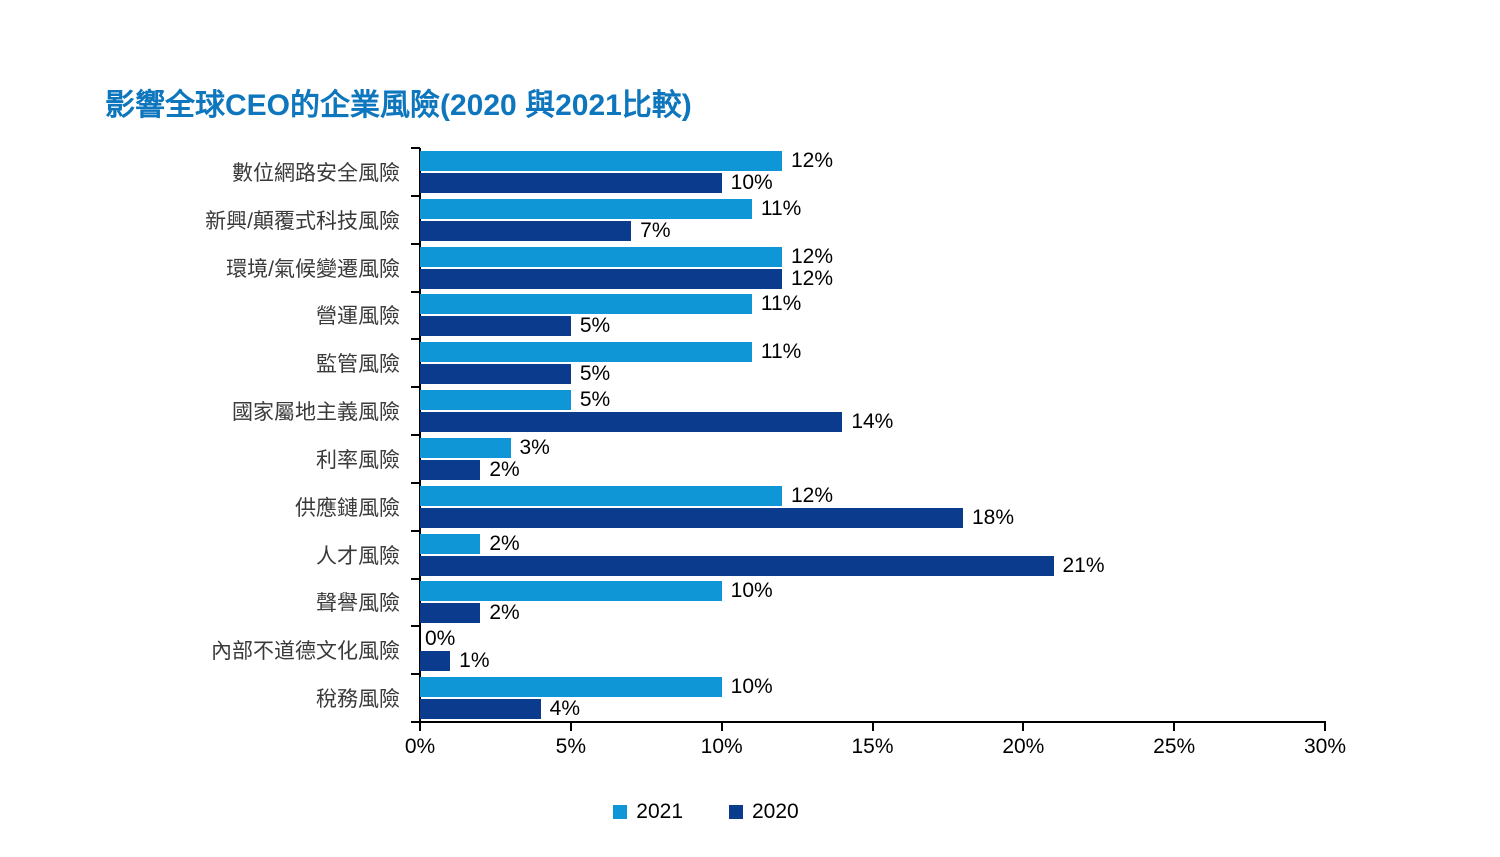 The width and height of the screenshot is (1500, 857). What do you see at coordinates (659, 811) in the screenshot?
I see `legend-label-2021: 2021` at bounding box center [659, 811].